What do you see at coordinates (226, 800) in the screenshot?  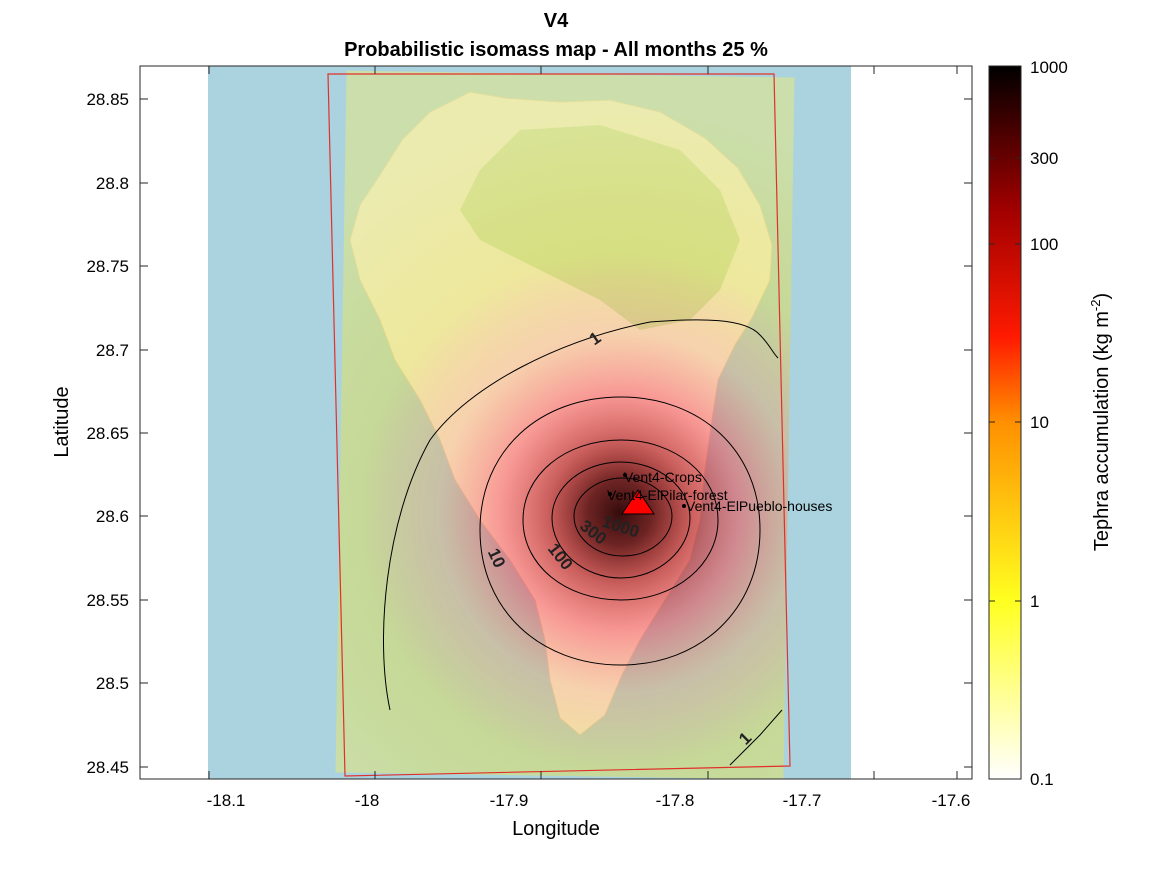 I see `x-tick-label: -18.1` at bounding box center [226, 800].